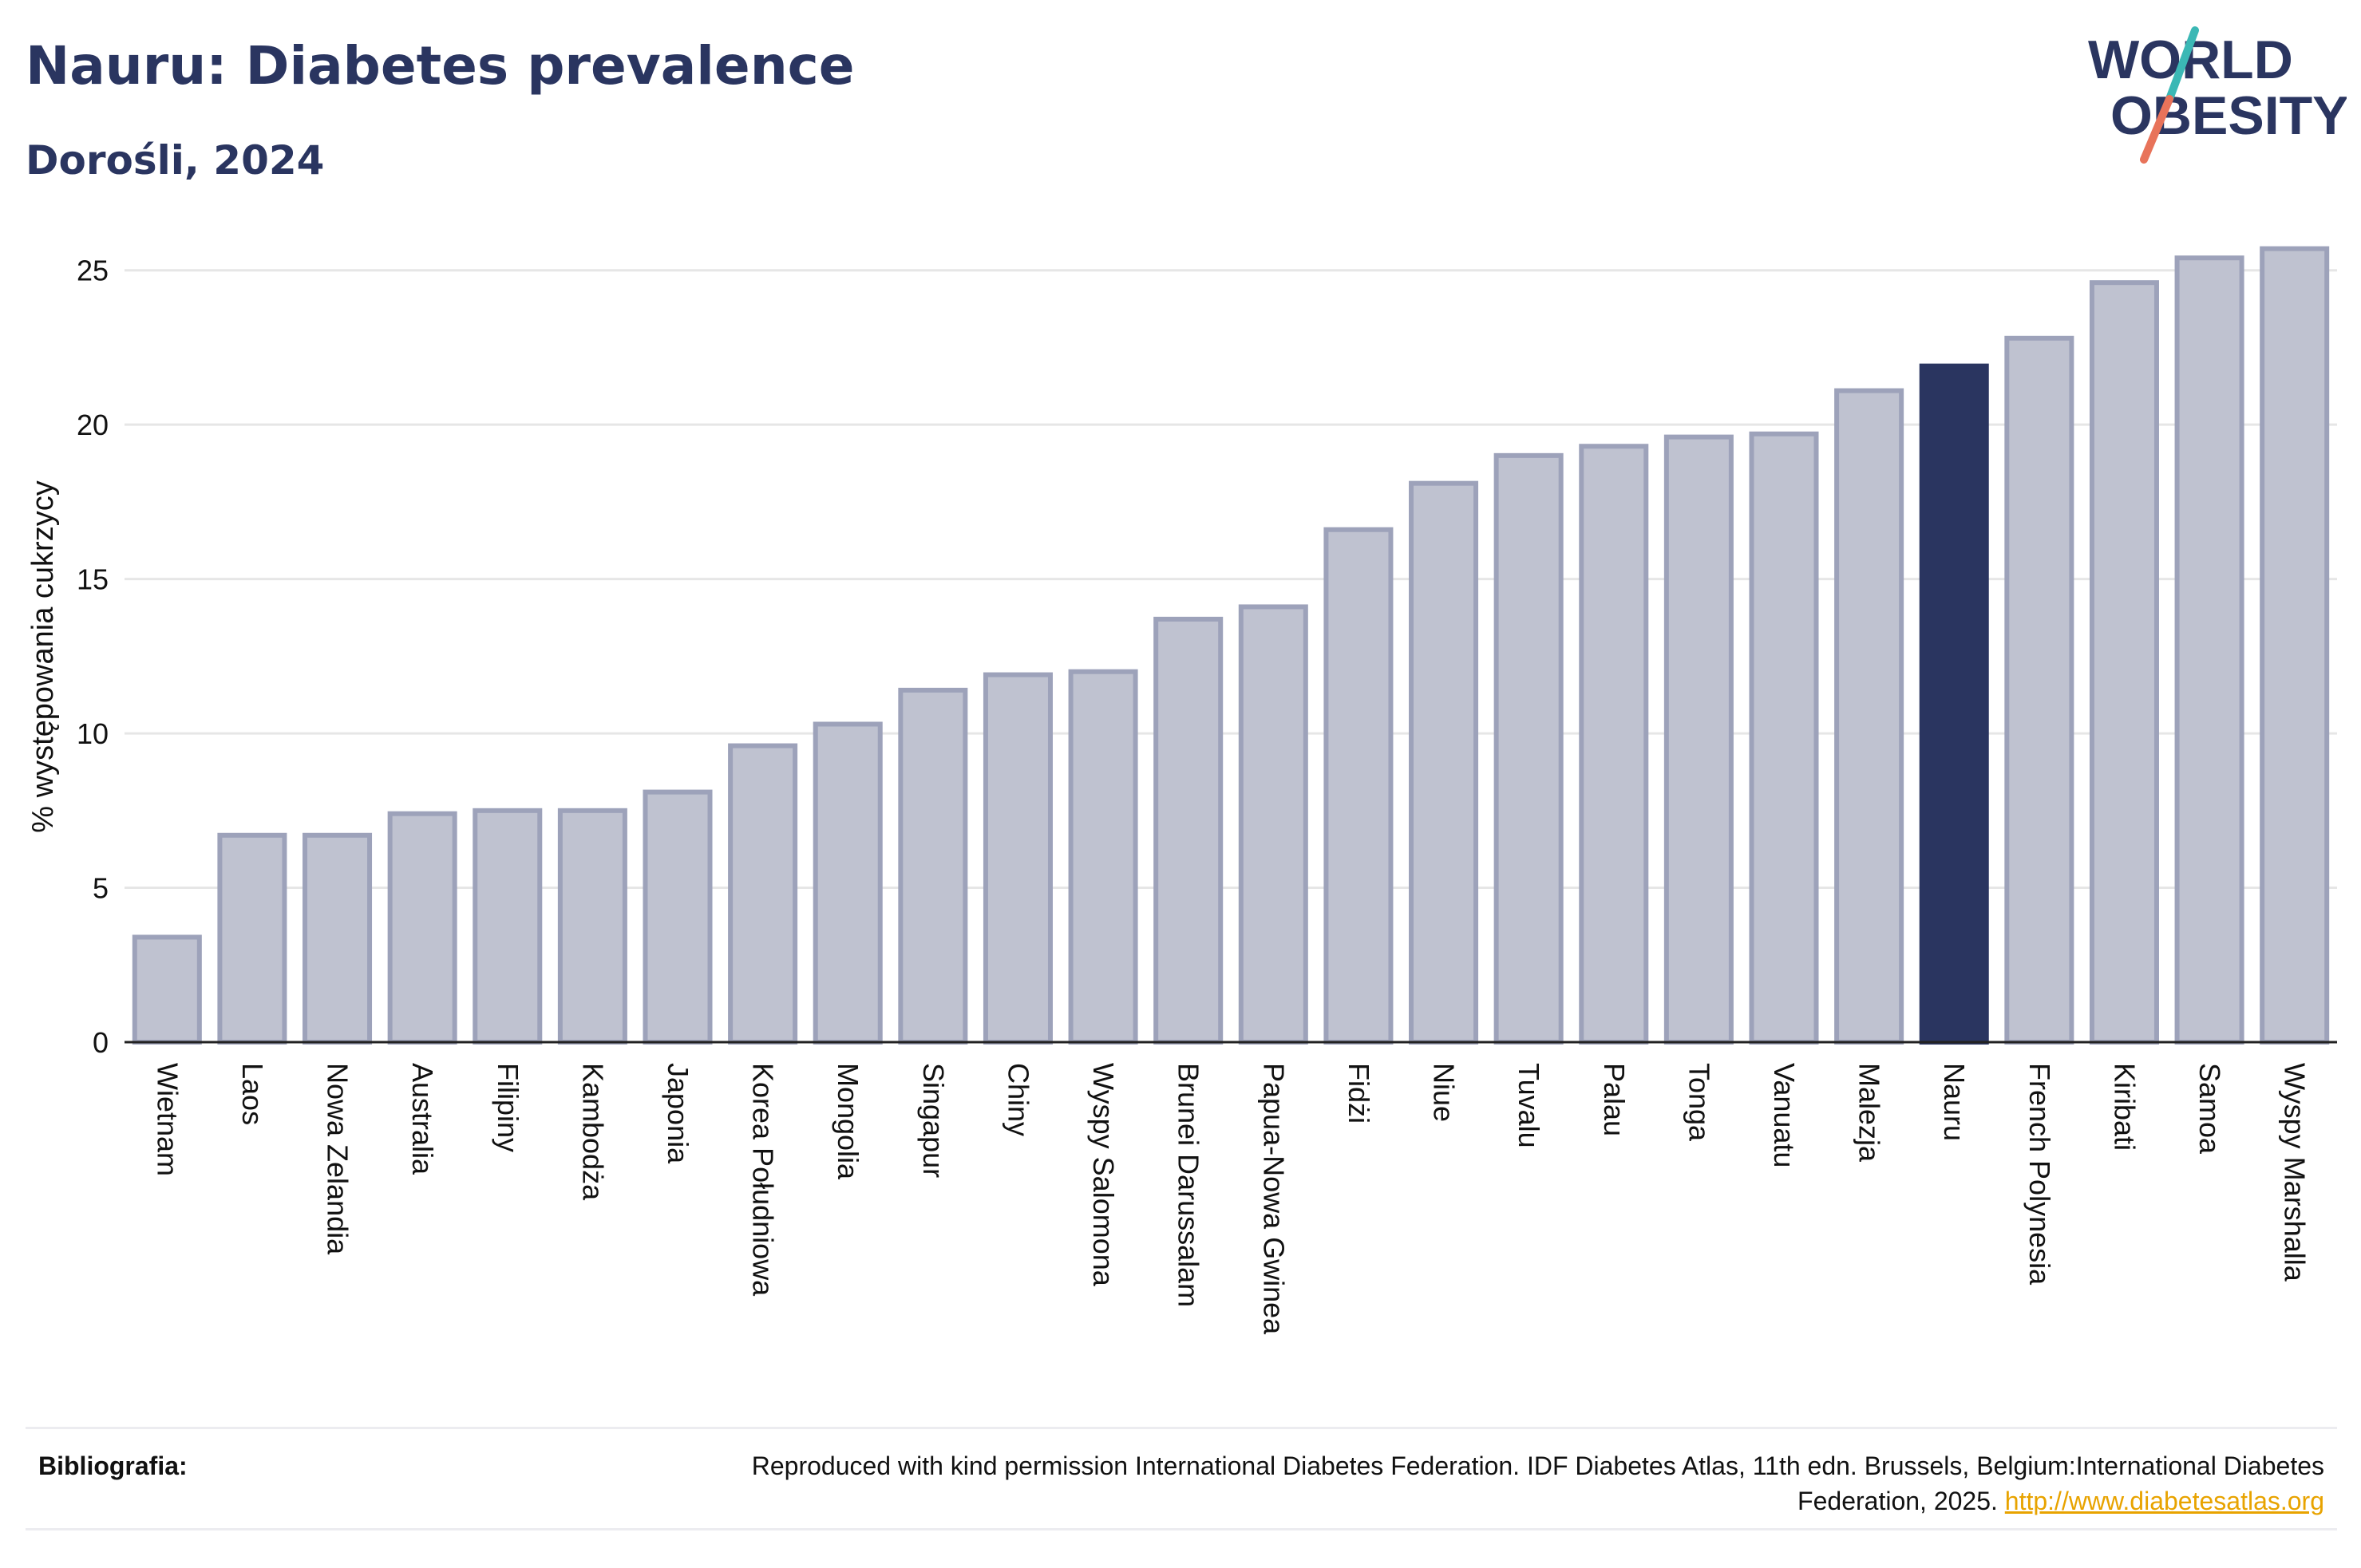 Image resolution: width=2361 pixels, height=1568 pixels. What do you see at coordinates (252, 938) in the screenshot?
I see `bar-laos` at bounding box center [252, 938].